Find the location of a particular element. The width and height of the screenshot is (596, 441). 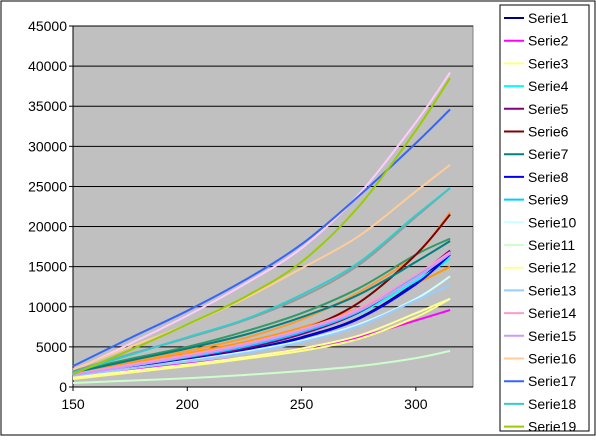

legend-label: Serie6 is located at coordinates (548, 132).